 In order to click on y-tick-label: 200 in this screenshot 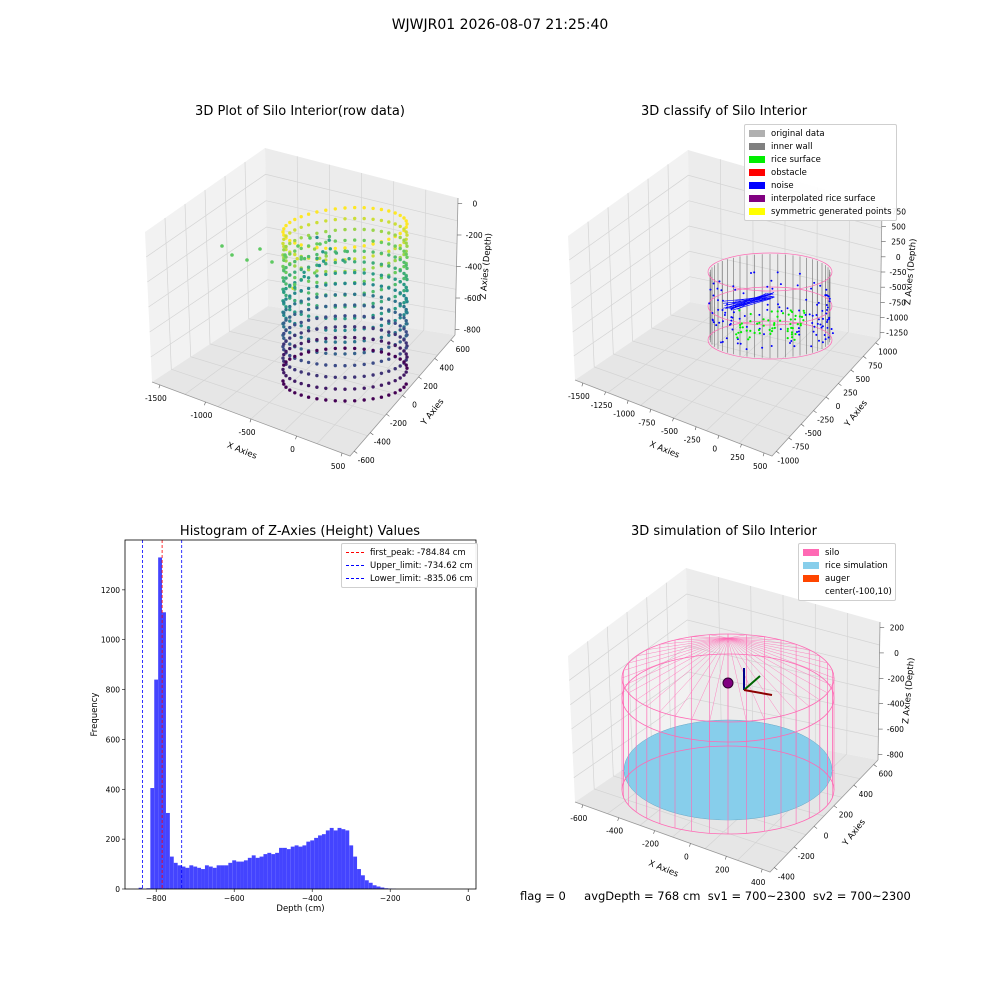, I will do `click(846, 815)`.